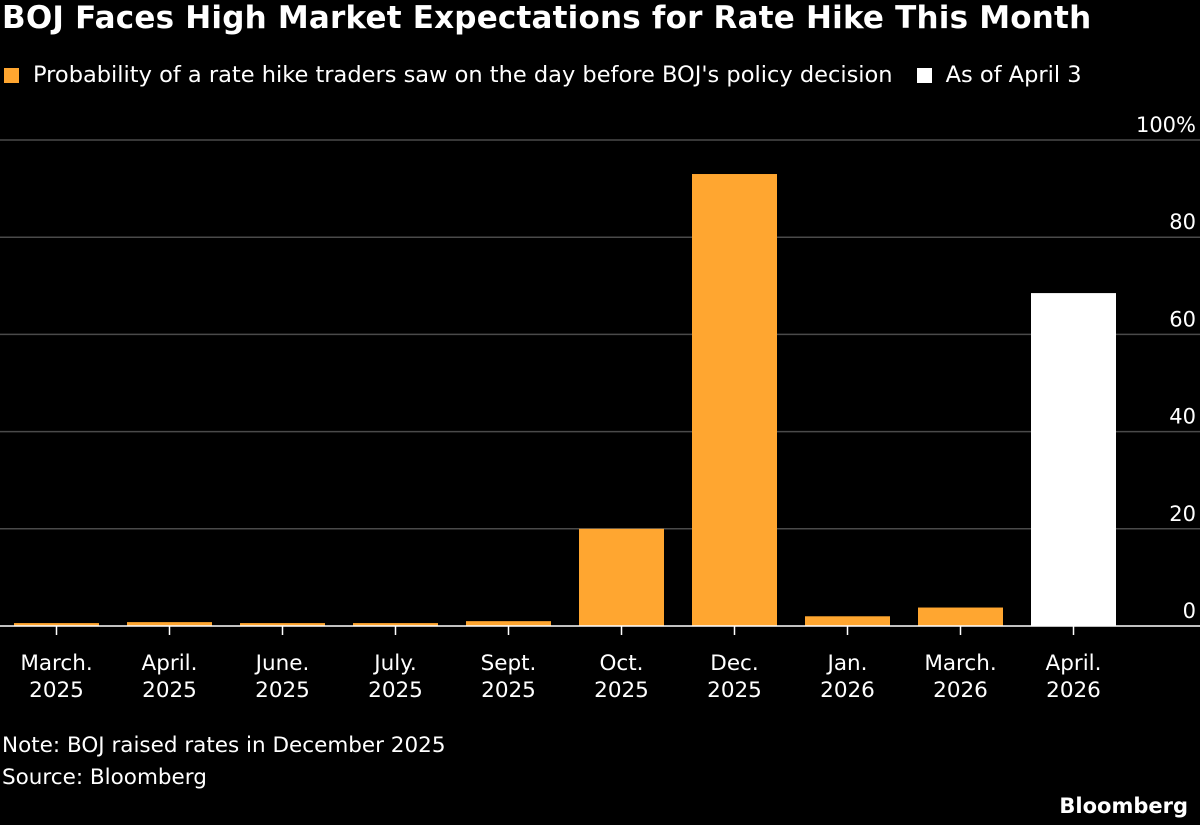  What do you see at coordinates (734, 663) in the screenshot?
I see `x-tick-label: Dec.` at bounding box center [734, 663].